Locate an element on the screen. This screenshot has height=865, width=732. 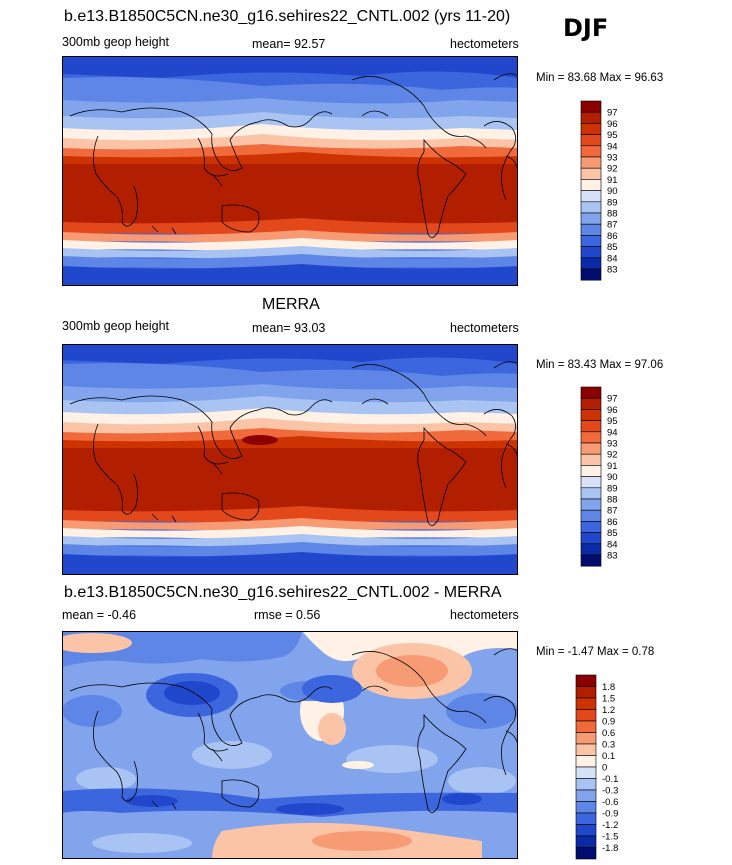
colorbar-tick-label: 84 is located at coordinates (612, 258).